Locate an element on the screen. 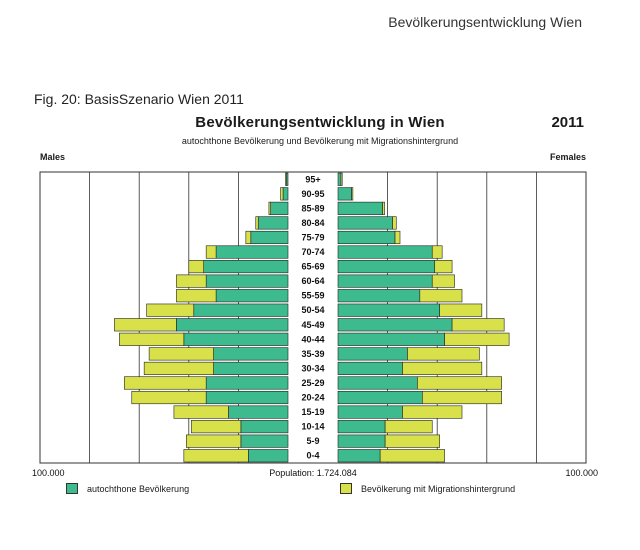 Image resolution: width=640 pixels, height=550 pixels. legend-autochthon: autochthone Bevölkerung is located at coordinates (127, 488).